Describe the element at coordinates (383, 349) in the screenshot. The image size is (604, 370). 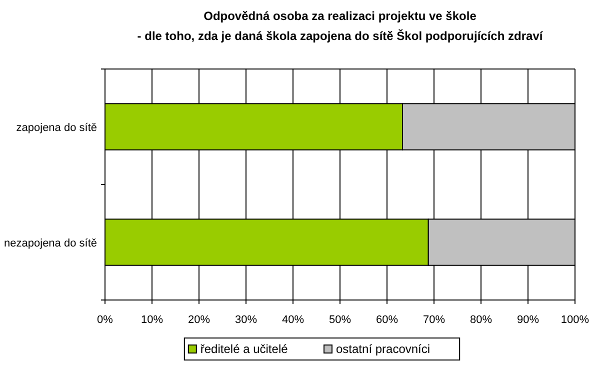
I see `legend-label: ostatní pracovníci` at that location.